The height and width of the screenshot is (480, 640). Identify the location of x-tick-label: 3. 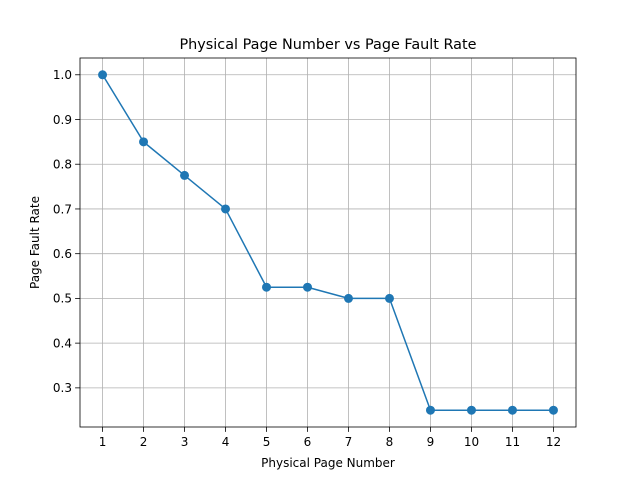
(185, 442).